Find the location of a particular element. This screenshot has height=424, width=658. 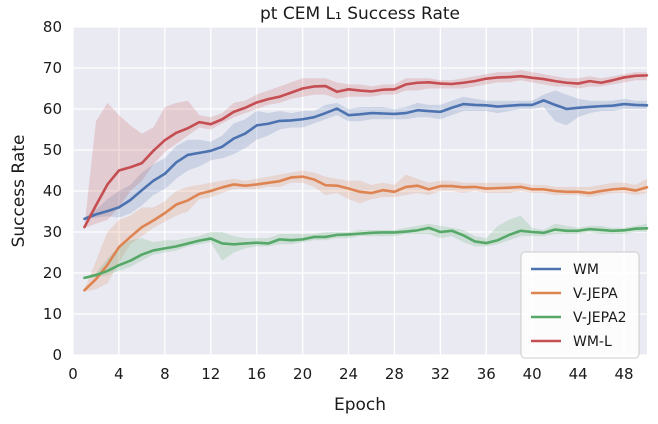

legend-label-wm-l: WM-L is located at coordinates (592, 342).